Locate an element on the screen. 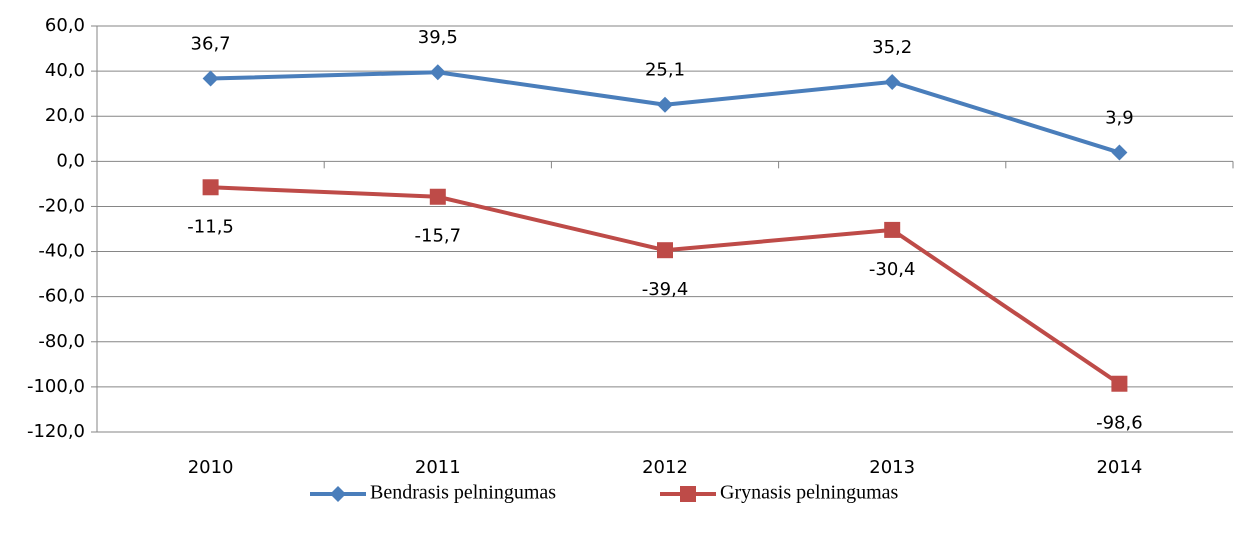 Image resolution: width=1243 pixels, height=536 pixels. data-label: -39,4 is located at coordinates (665, 289).